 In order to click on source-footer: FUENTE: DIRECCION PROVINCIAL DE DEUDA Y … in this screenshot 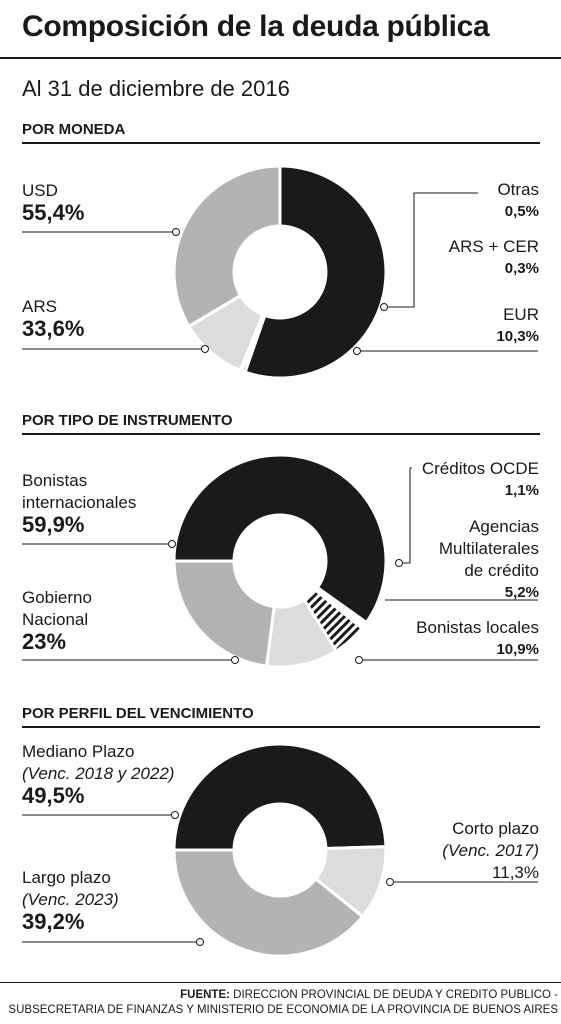, I will do `click(279, 1003)`.